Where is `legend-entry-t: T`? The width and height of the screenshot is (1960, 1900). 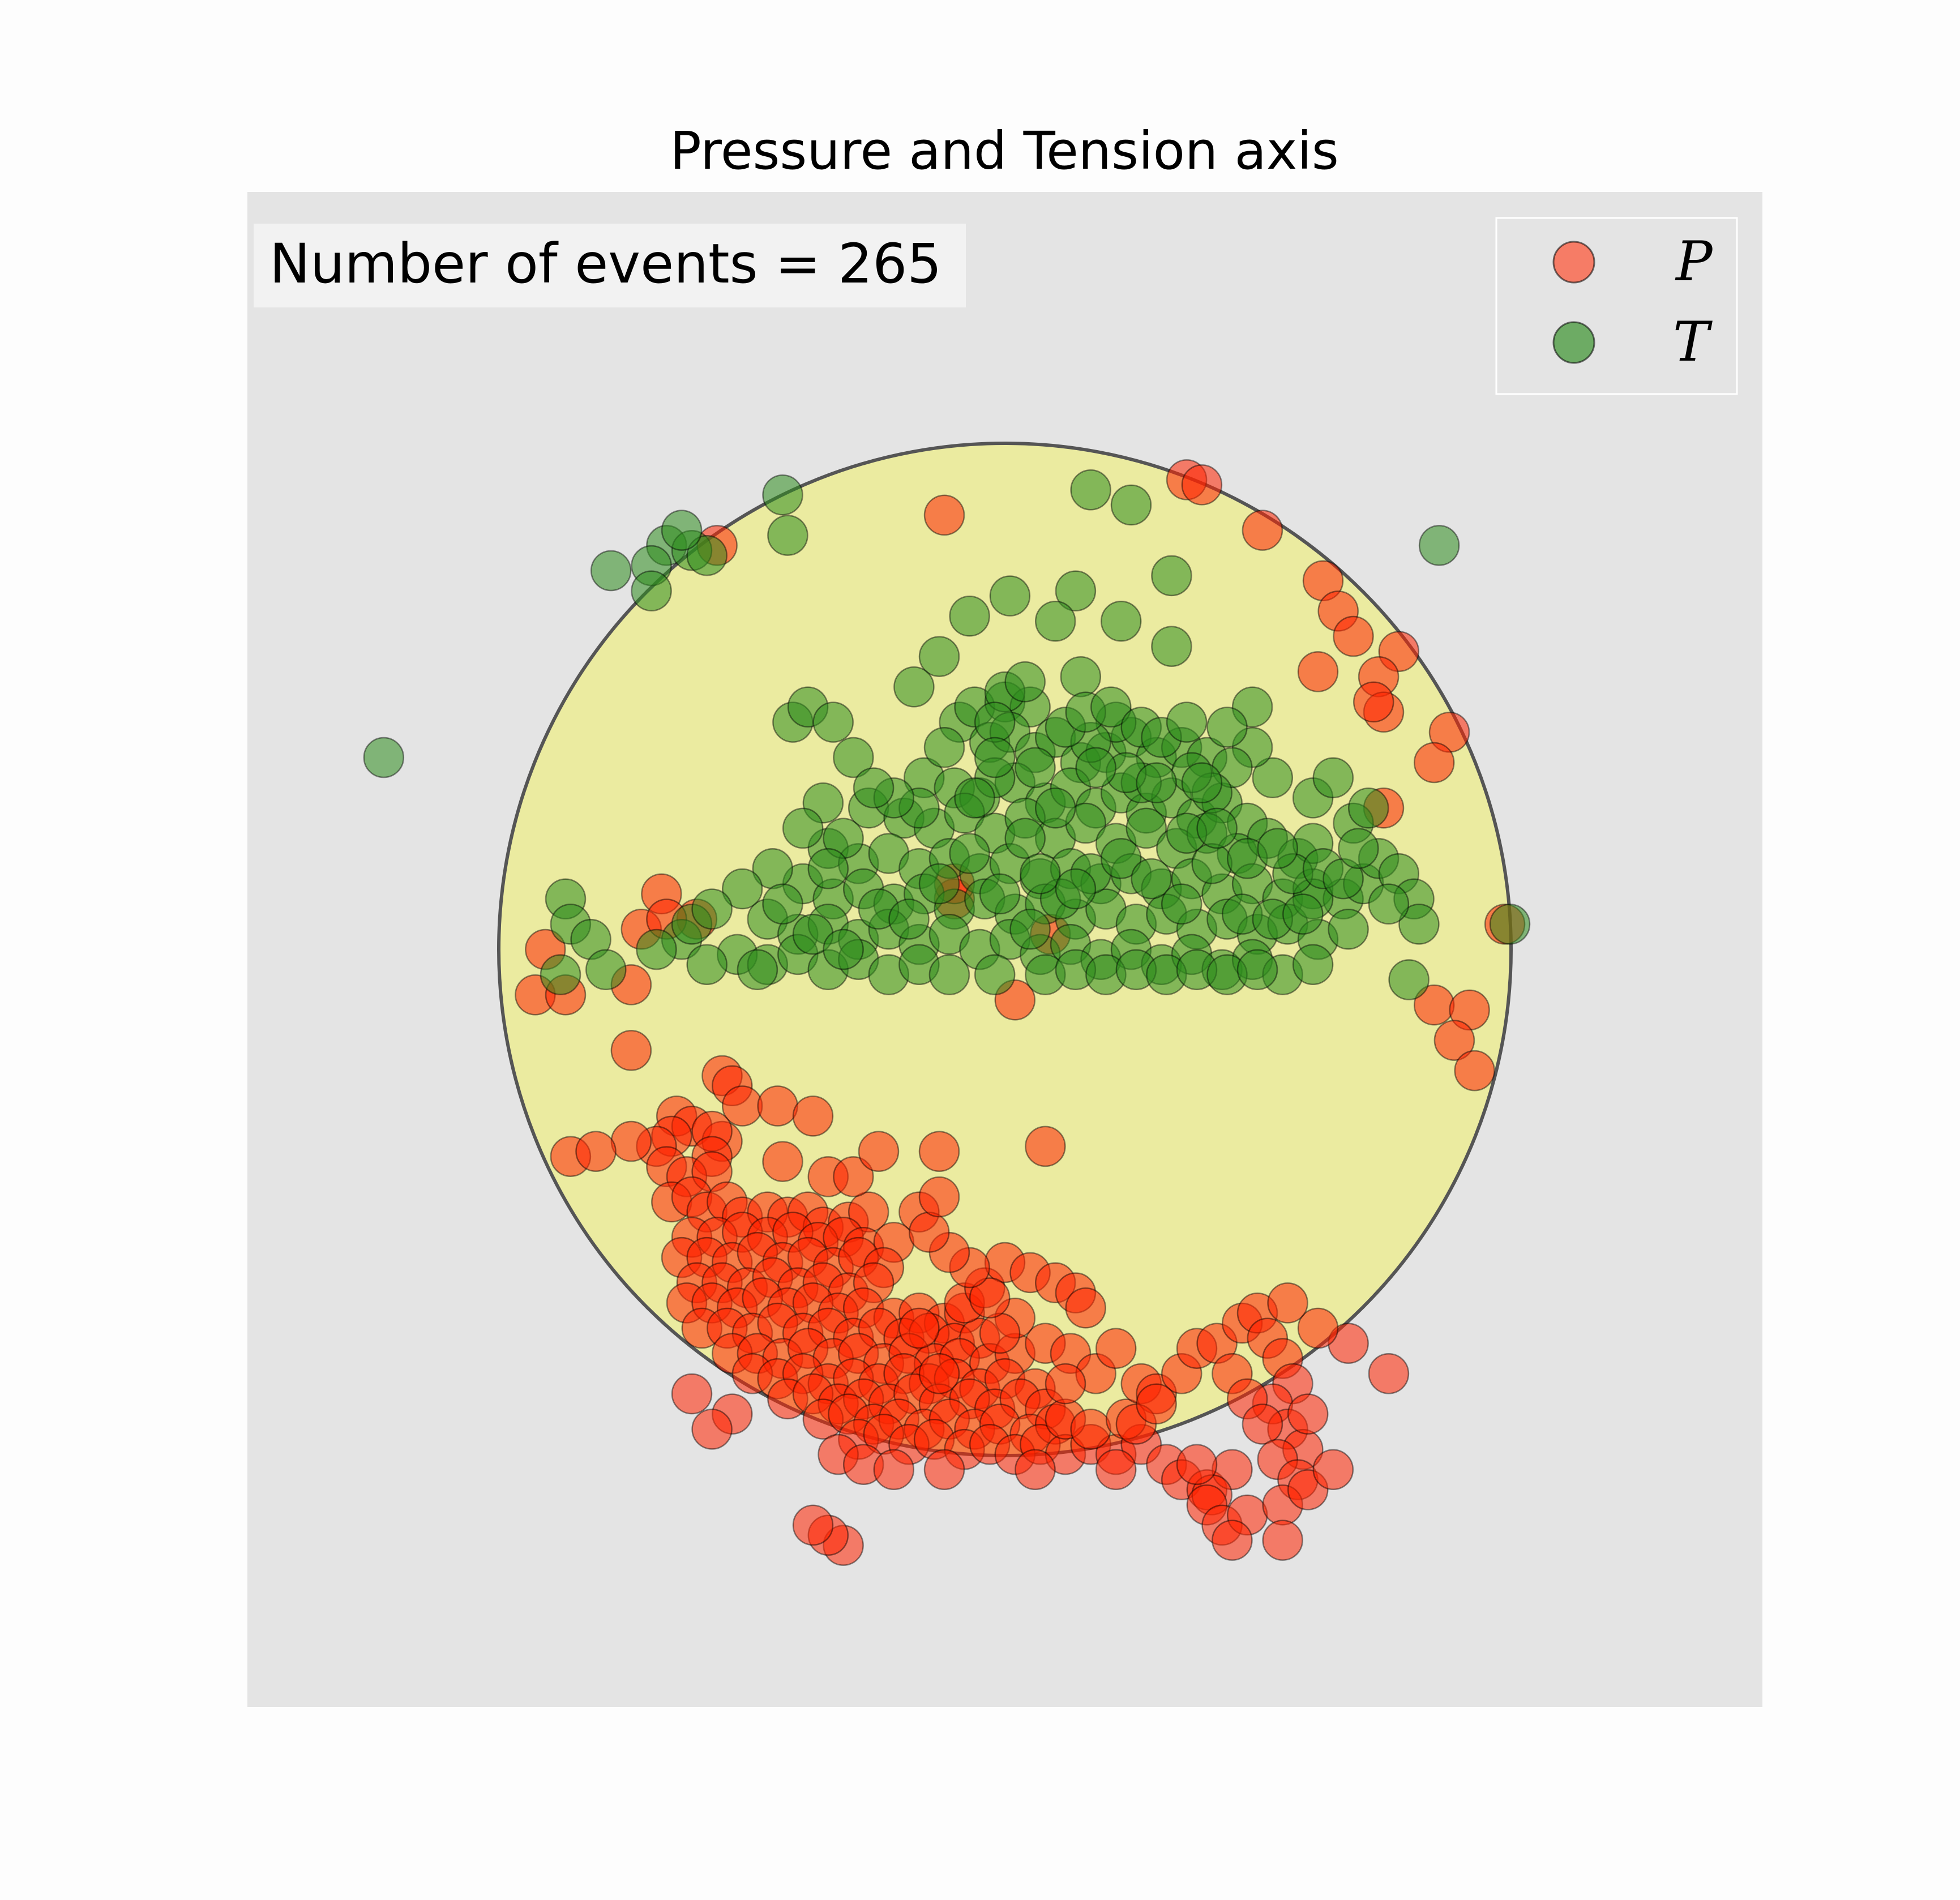
legend-entry-t: T is located at coordinates (1632, 342).